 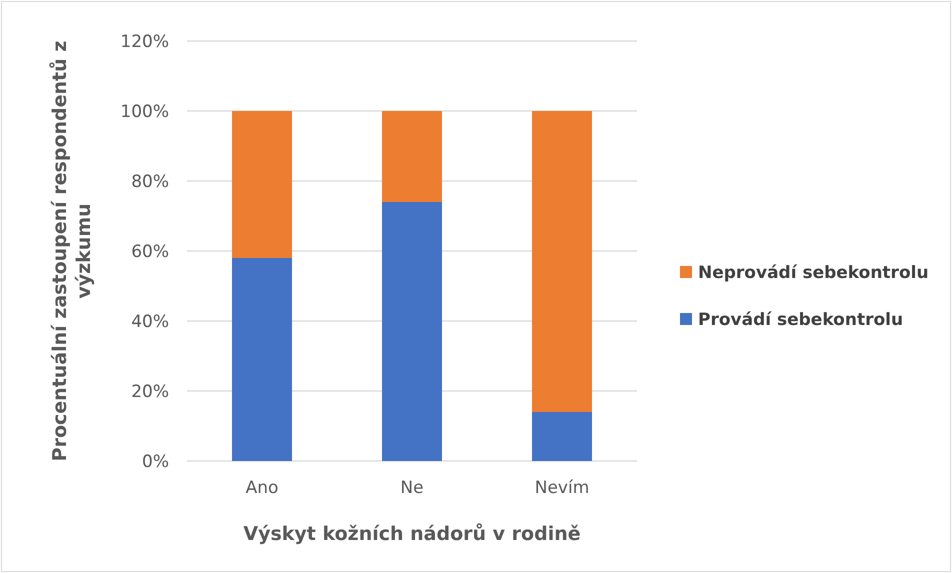 I want to click on y-tick-label: 0%, so click(x=155, y=462).